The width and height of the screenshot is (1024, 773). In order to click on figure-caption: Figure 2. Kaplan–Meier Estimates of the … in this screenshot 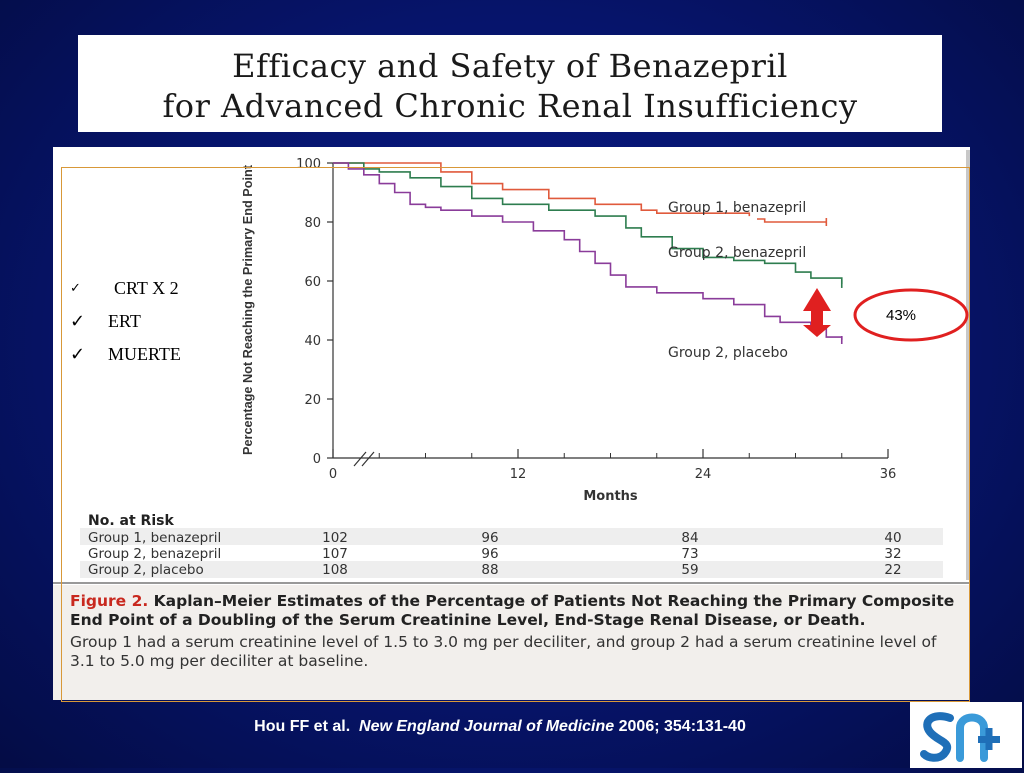, I will do `click(515, 631)`.